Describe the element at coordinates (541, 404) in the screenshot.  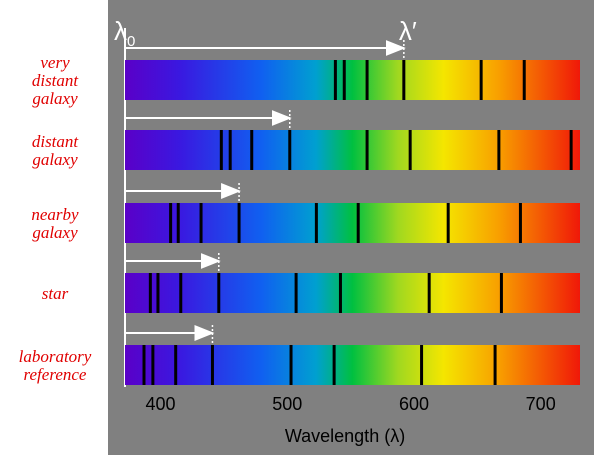
I see `tick-label: 700` at that location.